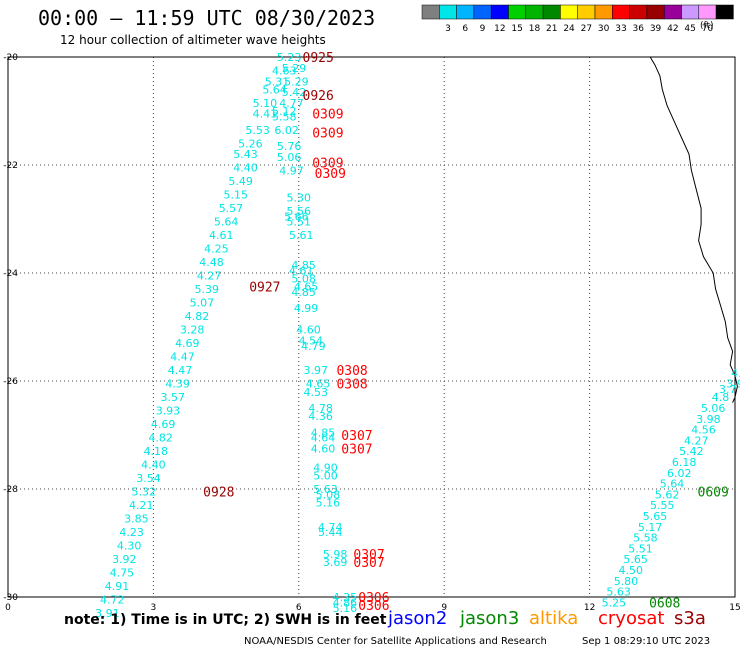 The height and width of the screenshot is (650, 740). I want to click on swh-value: 5.15, so click(236, 195).